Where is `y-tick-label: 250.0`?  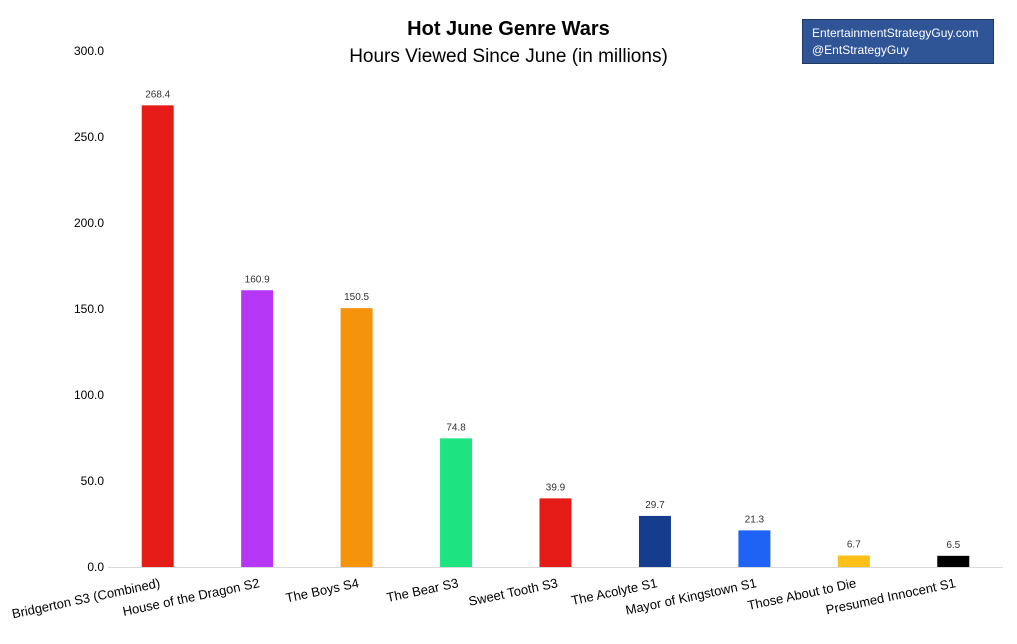
y-tick-label: 250.0 is located at coordinates (89, 137).